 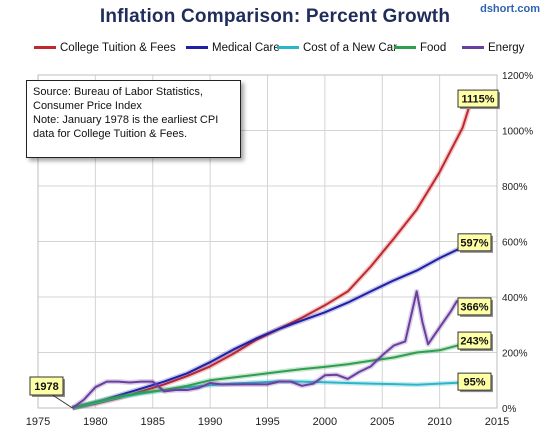 What do you see at coordinates (210, 422) in the screenshot?
I see `x-tick-label: 1990` at bounding box center [210, 422].